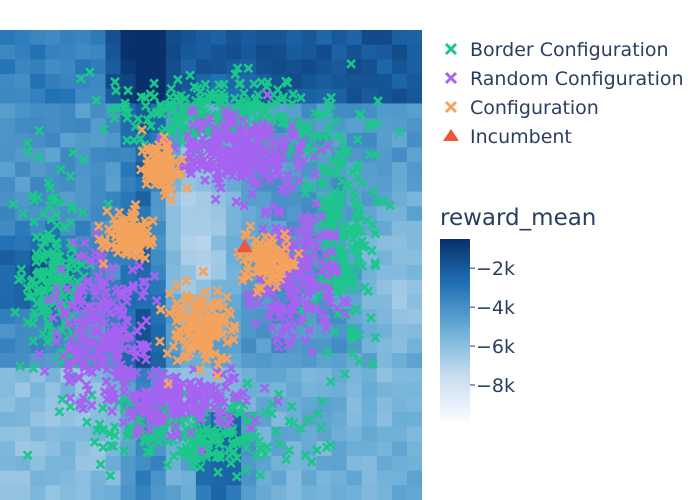 The height and width of the screenshot is (500, 700). I want to click on legend-item-configuration: Configuration, so click(521, 108).